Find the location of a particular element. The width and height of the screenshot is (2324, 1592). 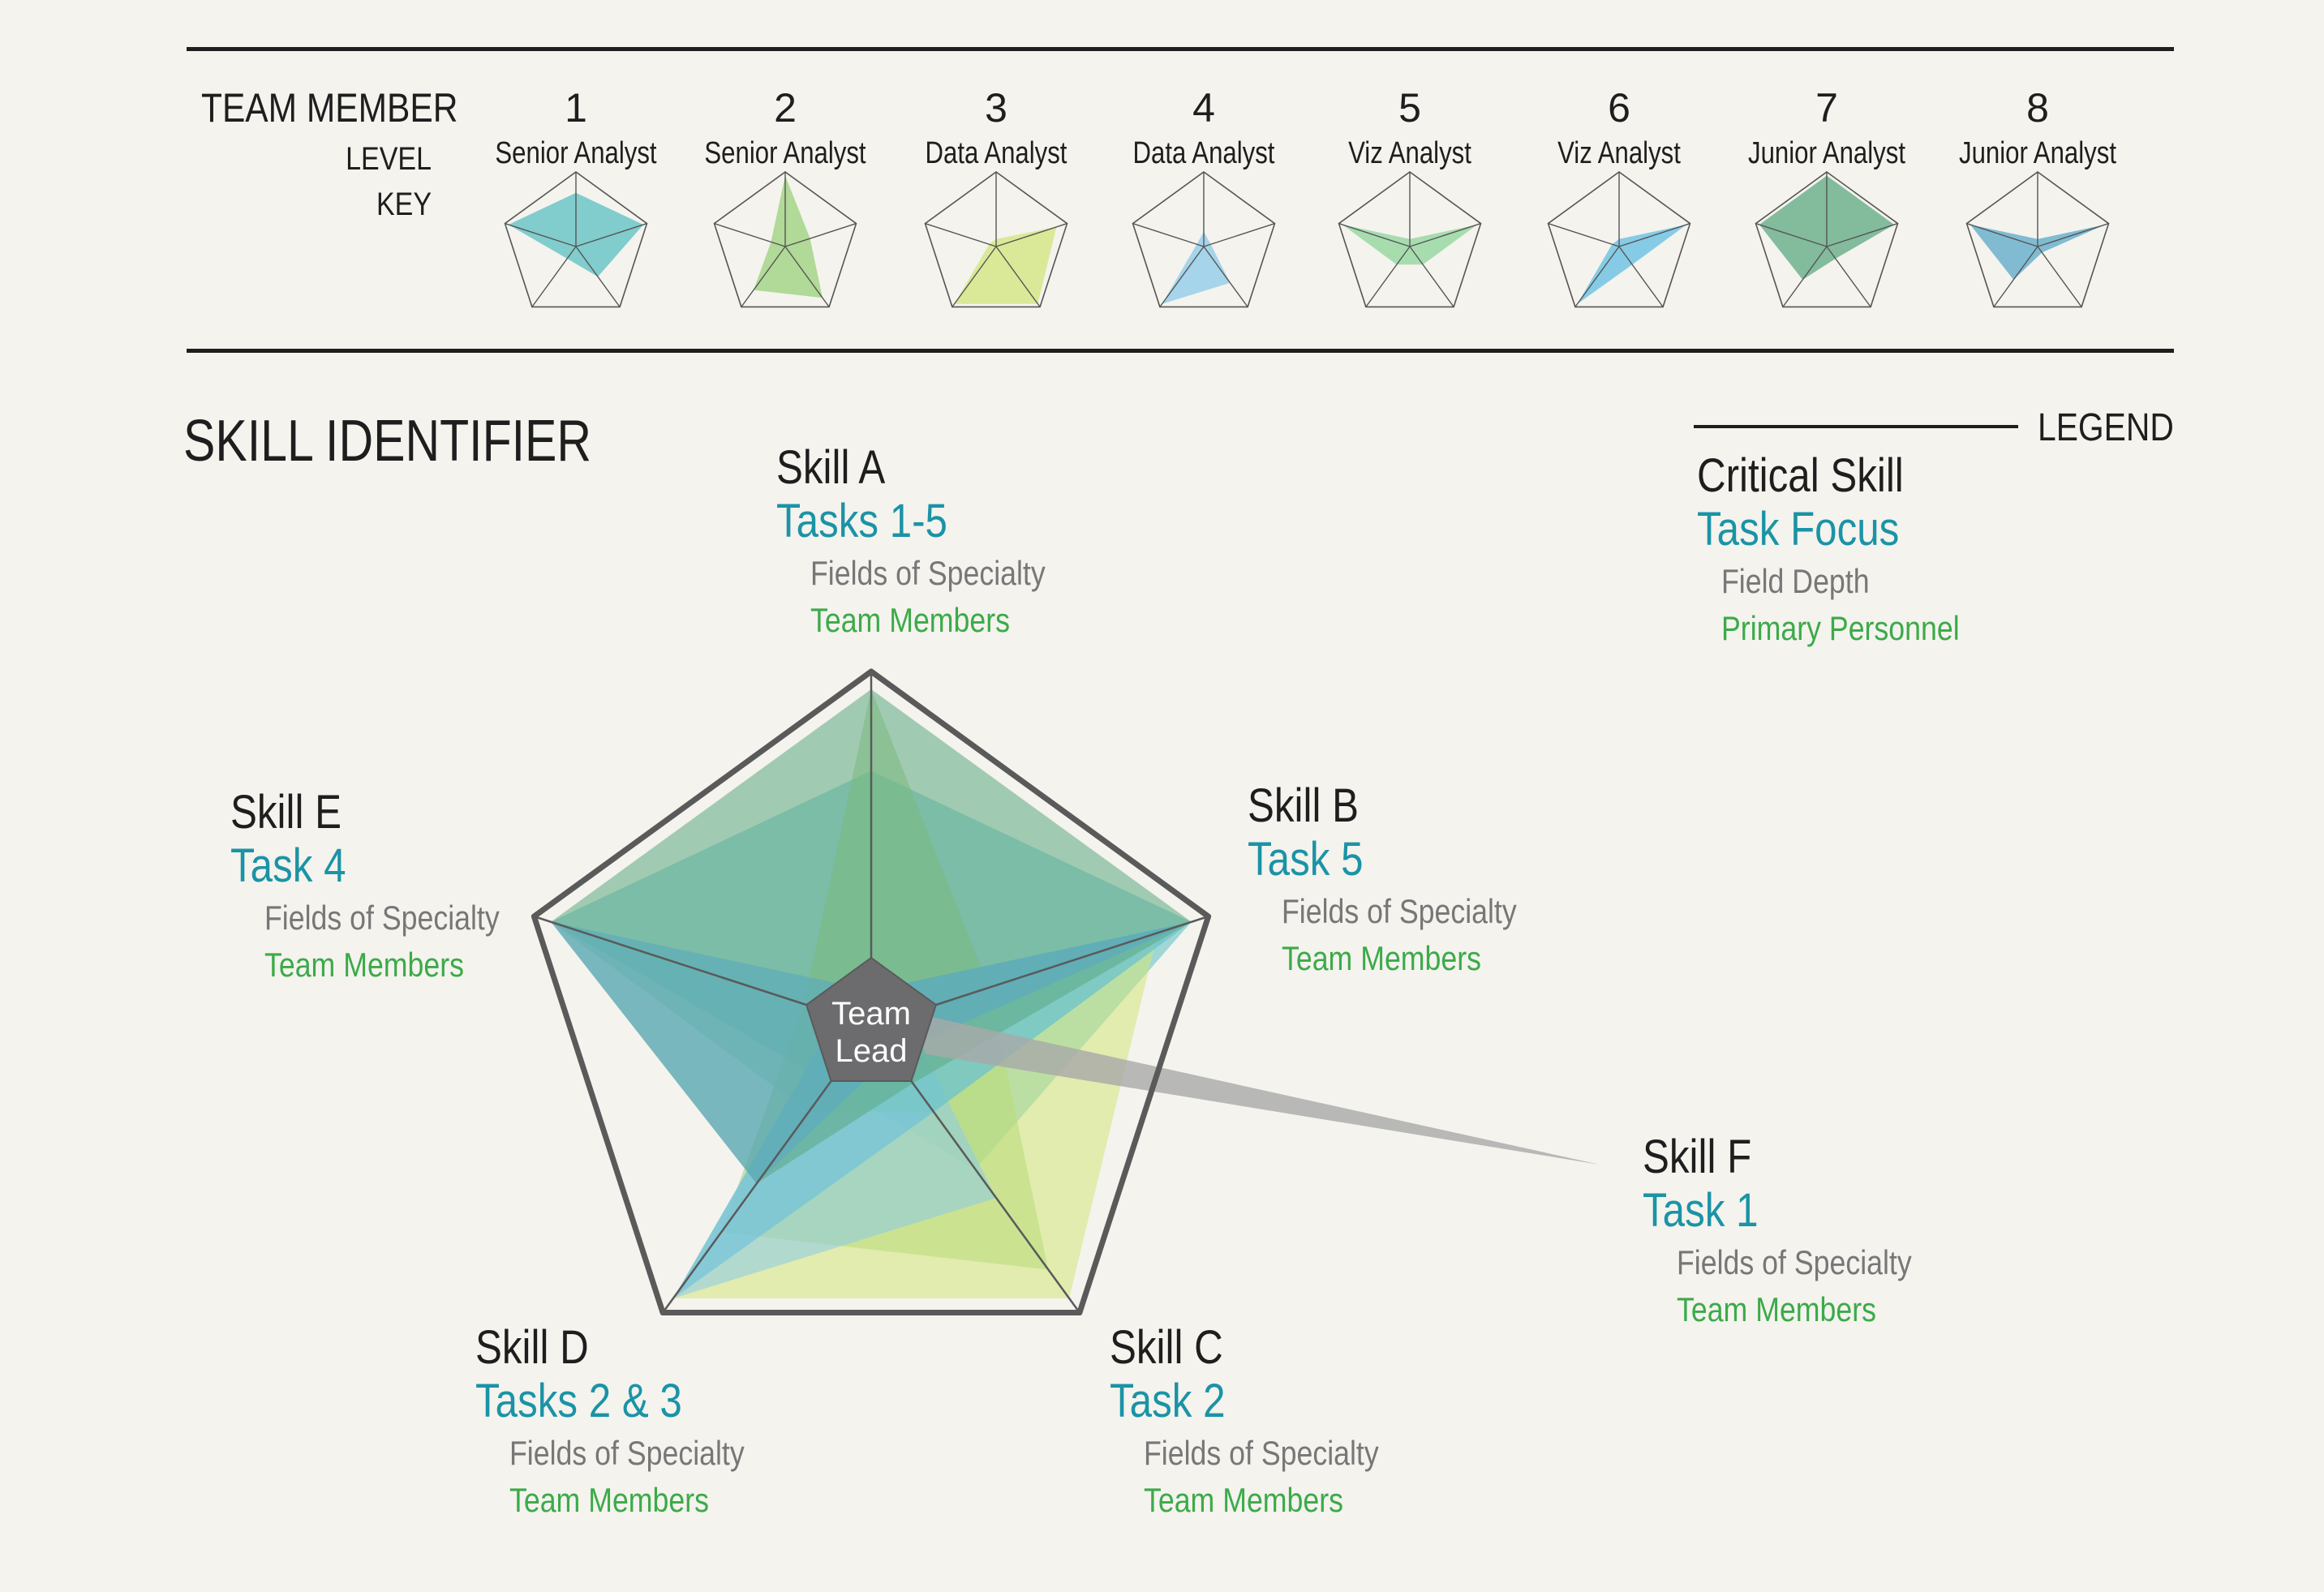

team-member-level: Senior Analyst is located at coordinates (785, 153).